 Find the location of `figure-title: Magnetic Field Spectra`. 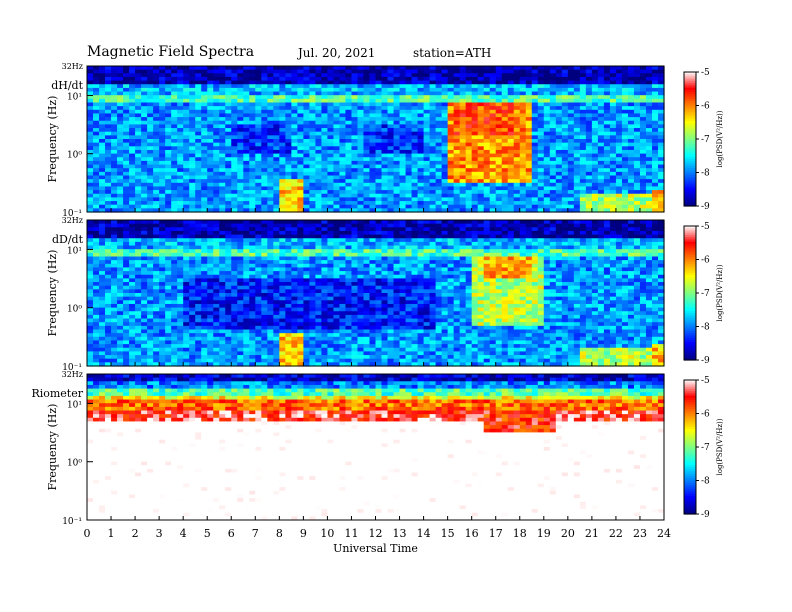

figure-title: Magnetic Field Spectra is located at coordinates (171, 52).